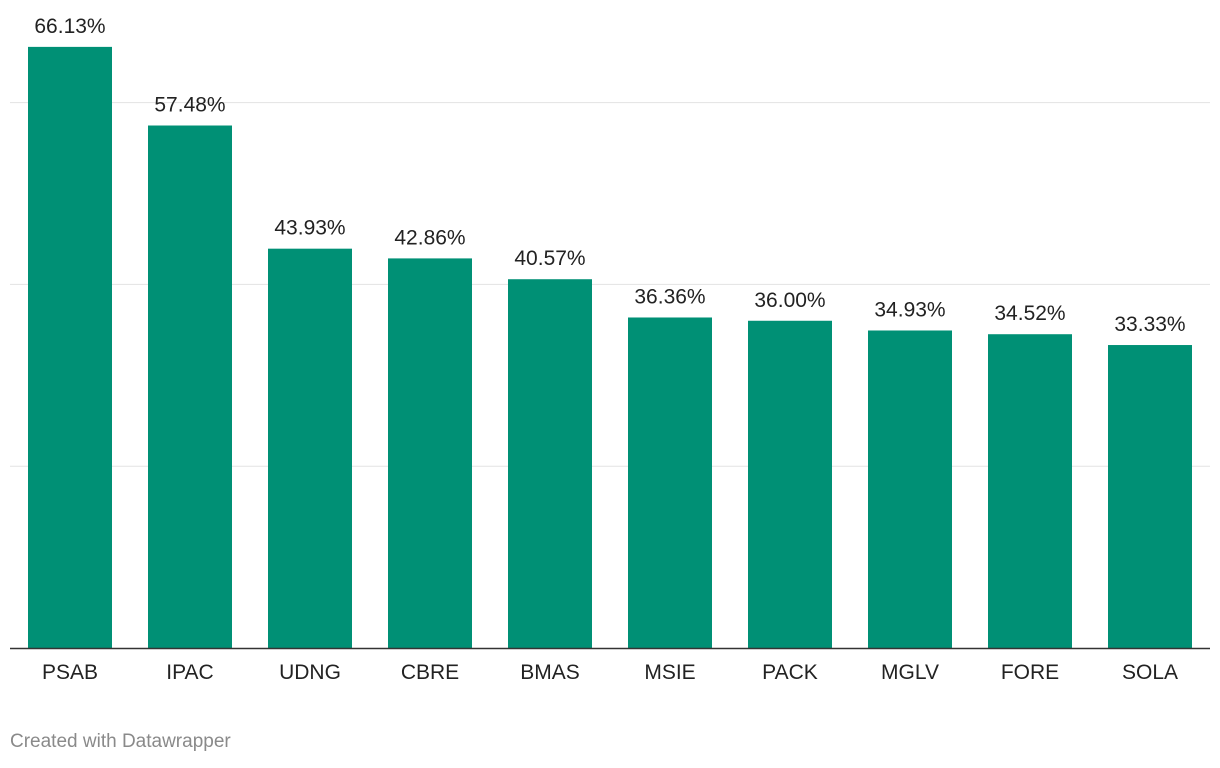  What do you see at coordinates (789, 300) in the screenshot?
I see `value-label-pack: 36.00%` at bounding box center [789, 300].